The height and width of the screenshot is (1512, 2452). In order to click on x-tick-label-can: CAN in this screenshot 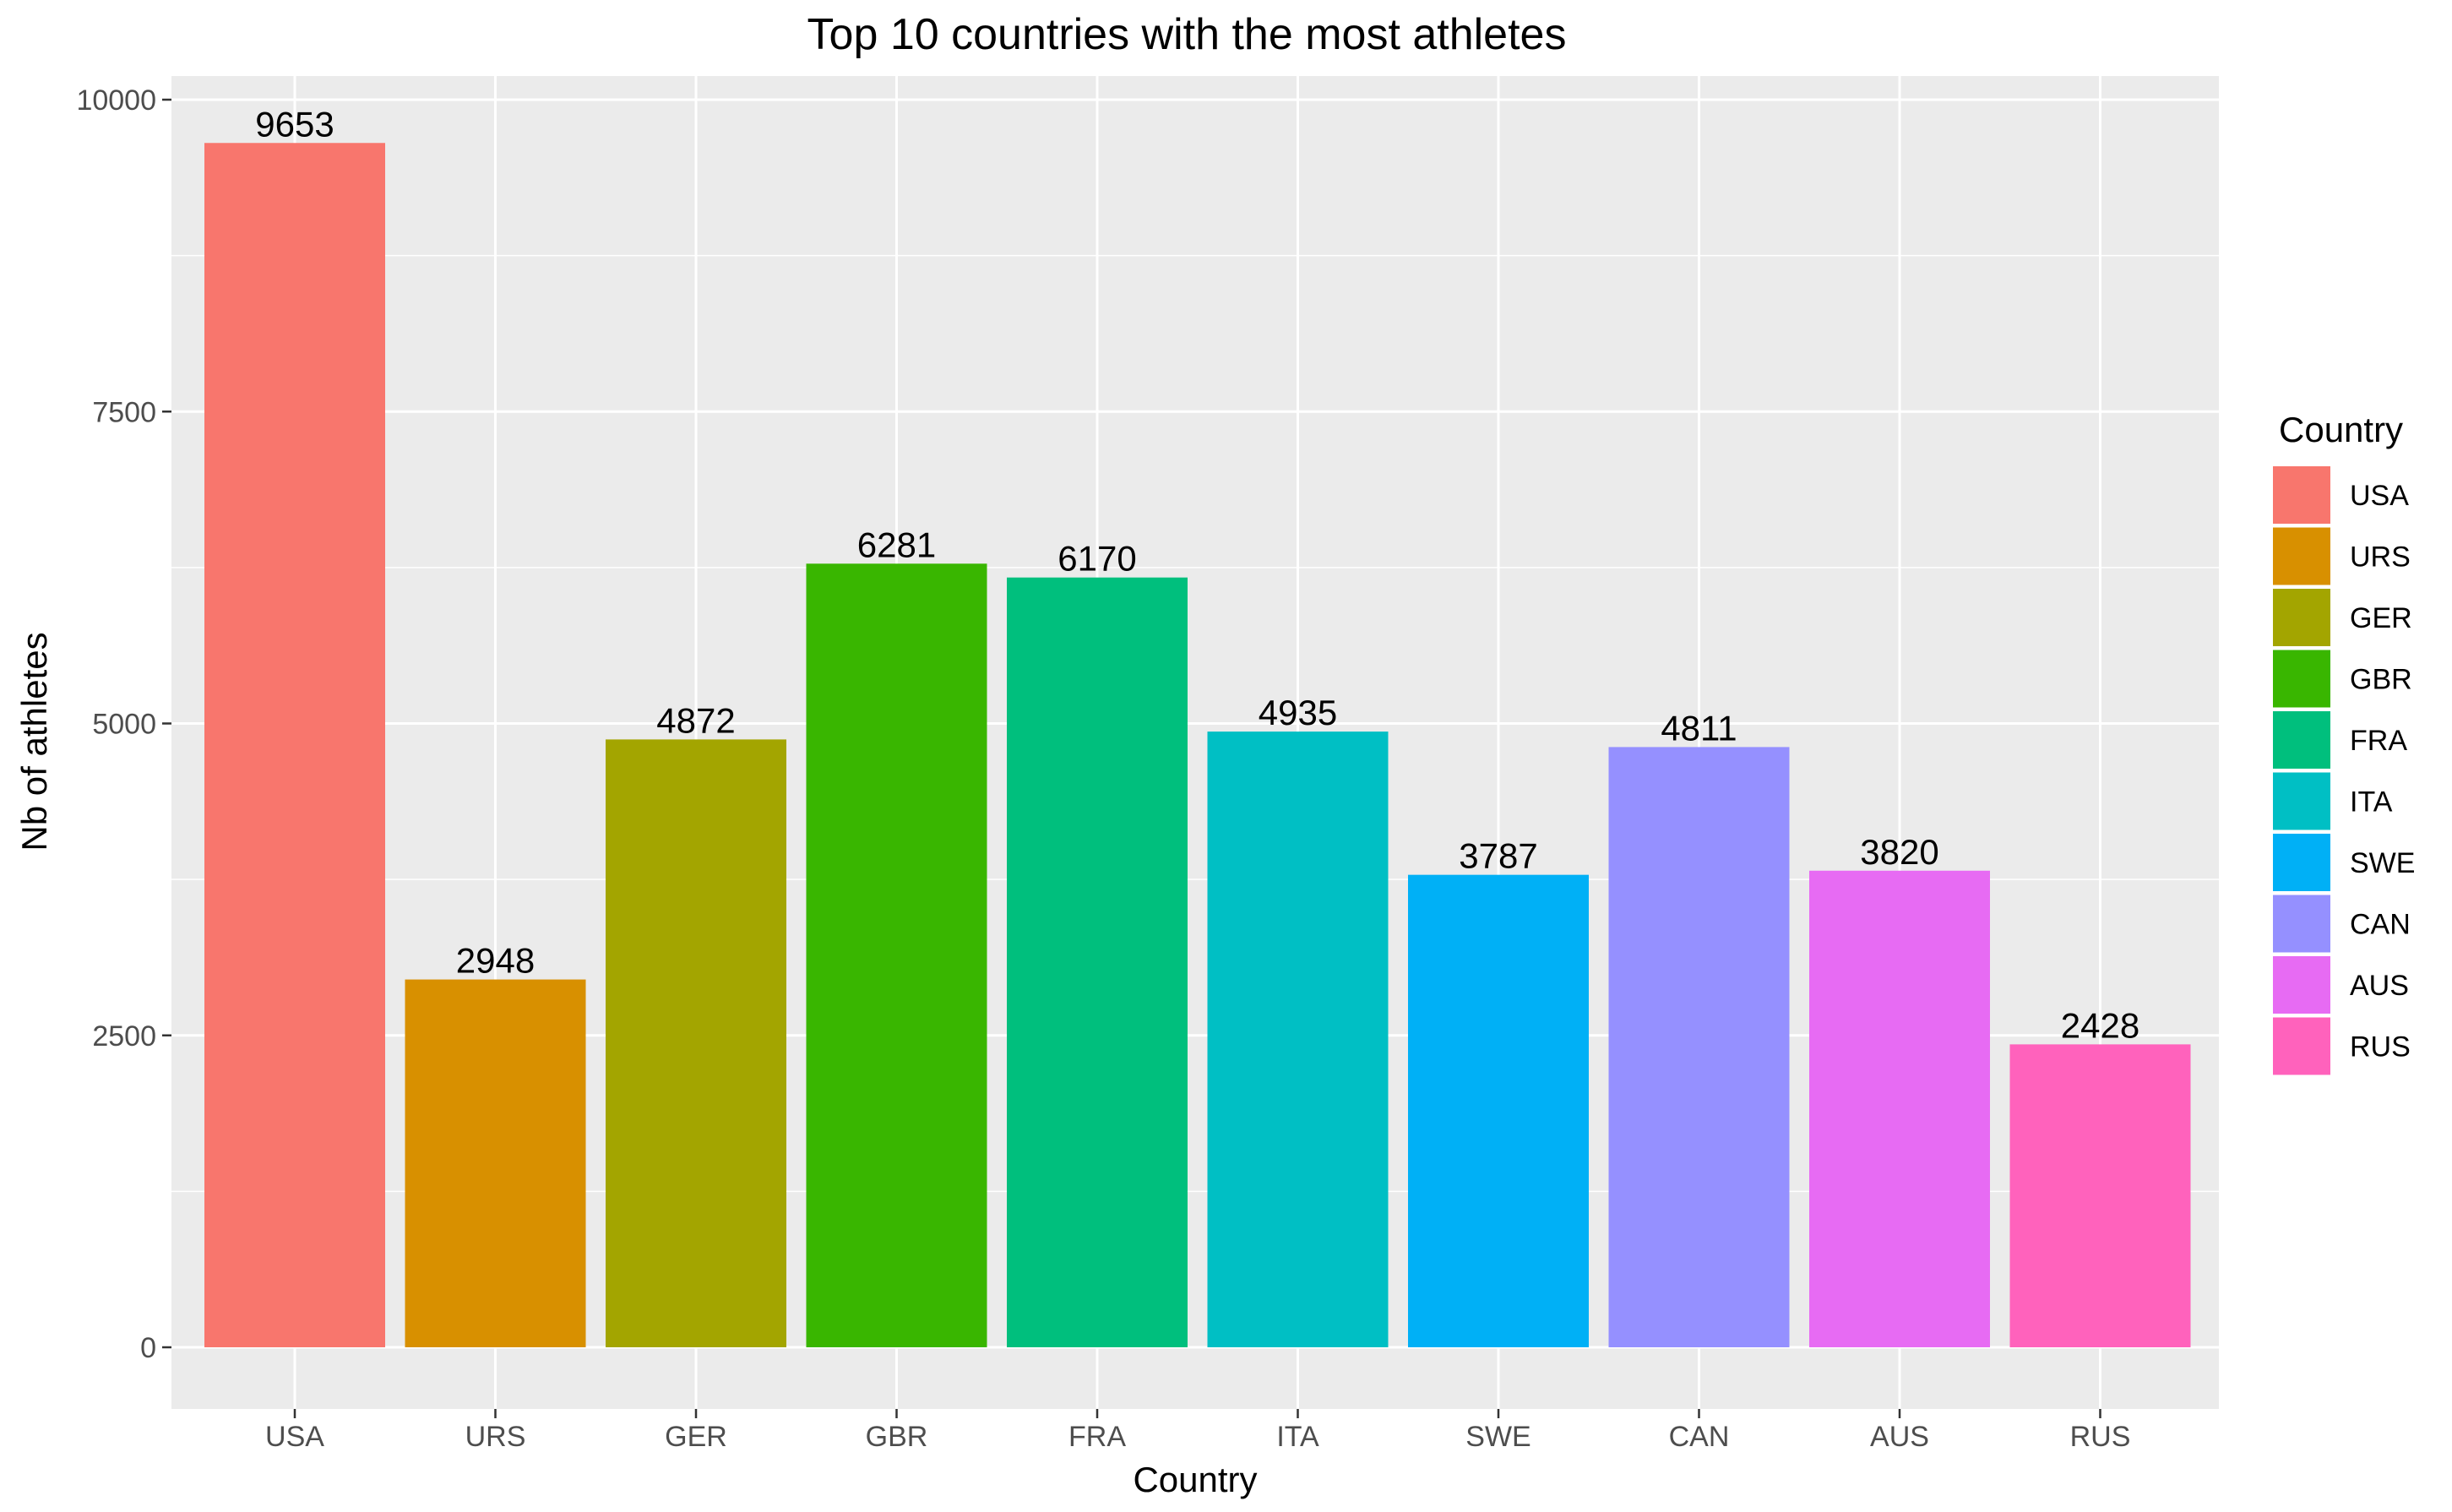, I will do `click(1699, 1437)`.